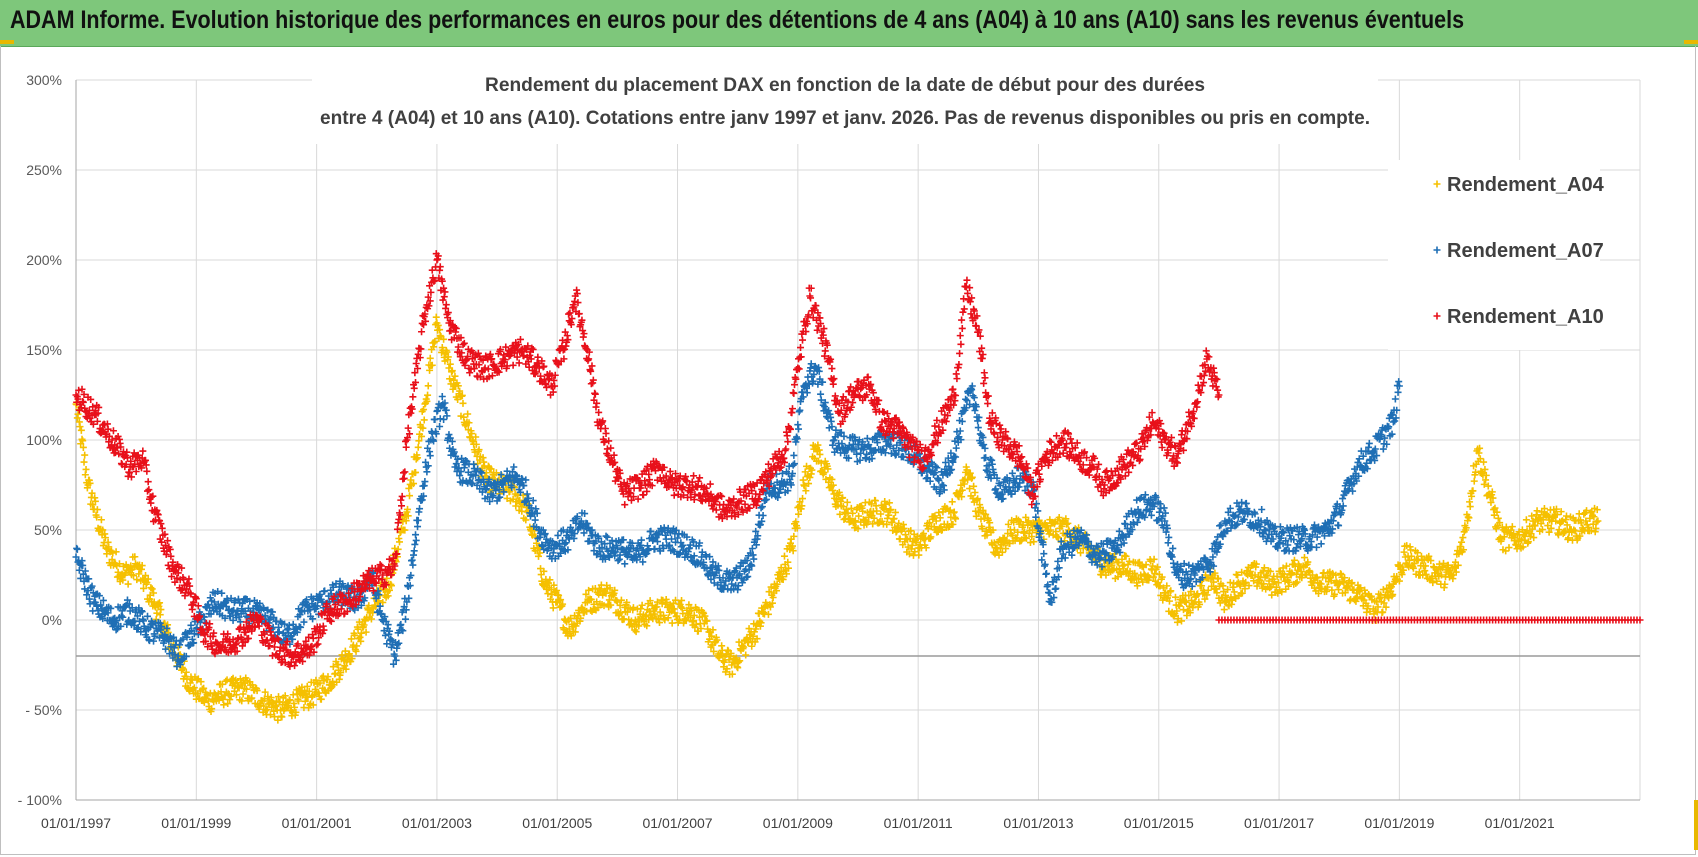 This screenshot has height=857, width=1698. Describe the element at coordinates (43, 710) in the screenshot. I see `y-tick-label: - 50%` at that location.